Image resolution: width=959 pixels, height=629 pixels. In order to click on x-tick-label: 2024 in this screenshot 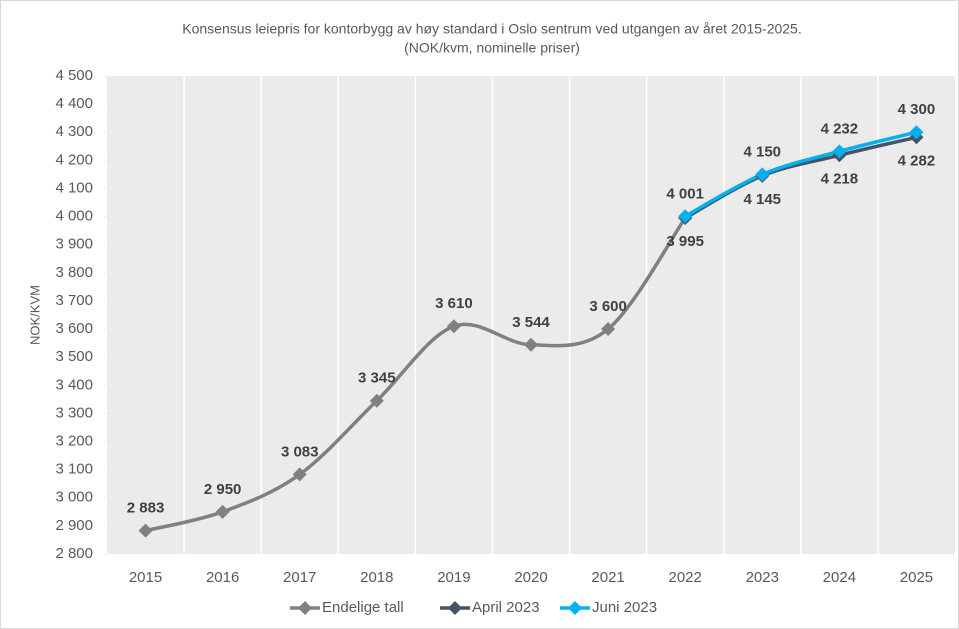, I will do `click(839, 577)`.